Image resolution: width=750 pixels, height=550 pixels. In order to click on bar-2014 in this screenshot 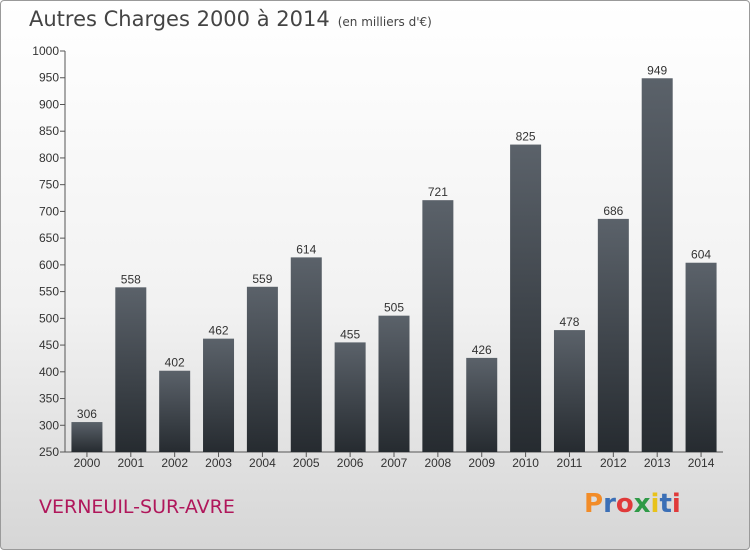, I will do `click(701, 357)`.